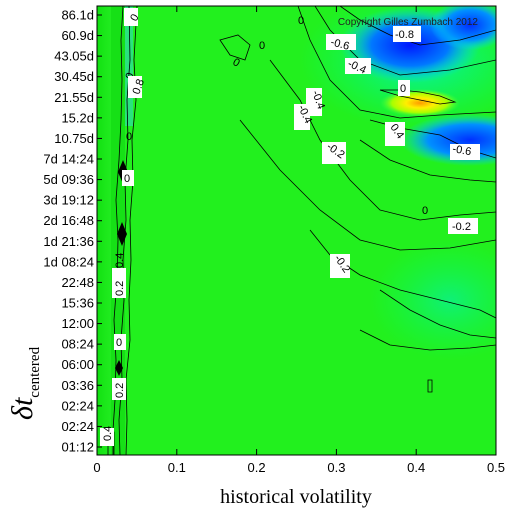 This screenshot has height=512, width=512. I want to click on y-tick-label: 21.55d, so click(74, 97).